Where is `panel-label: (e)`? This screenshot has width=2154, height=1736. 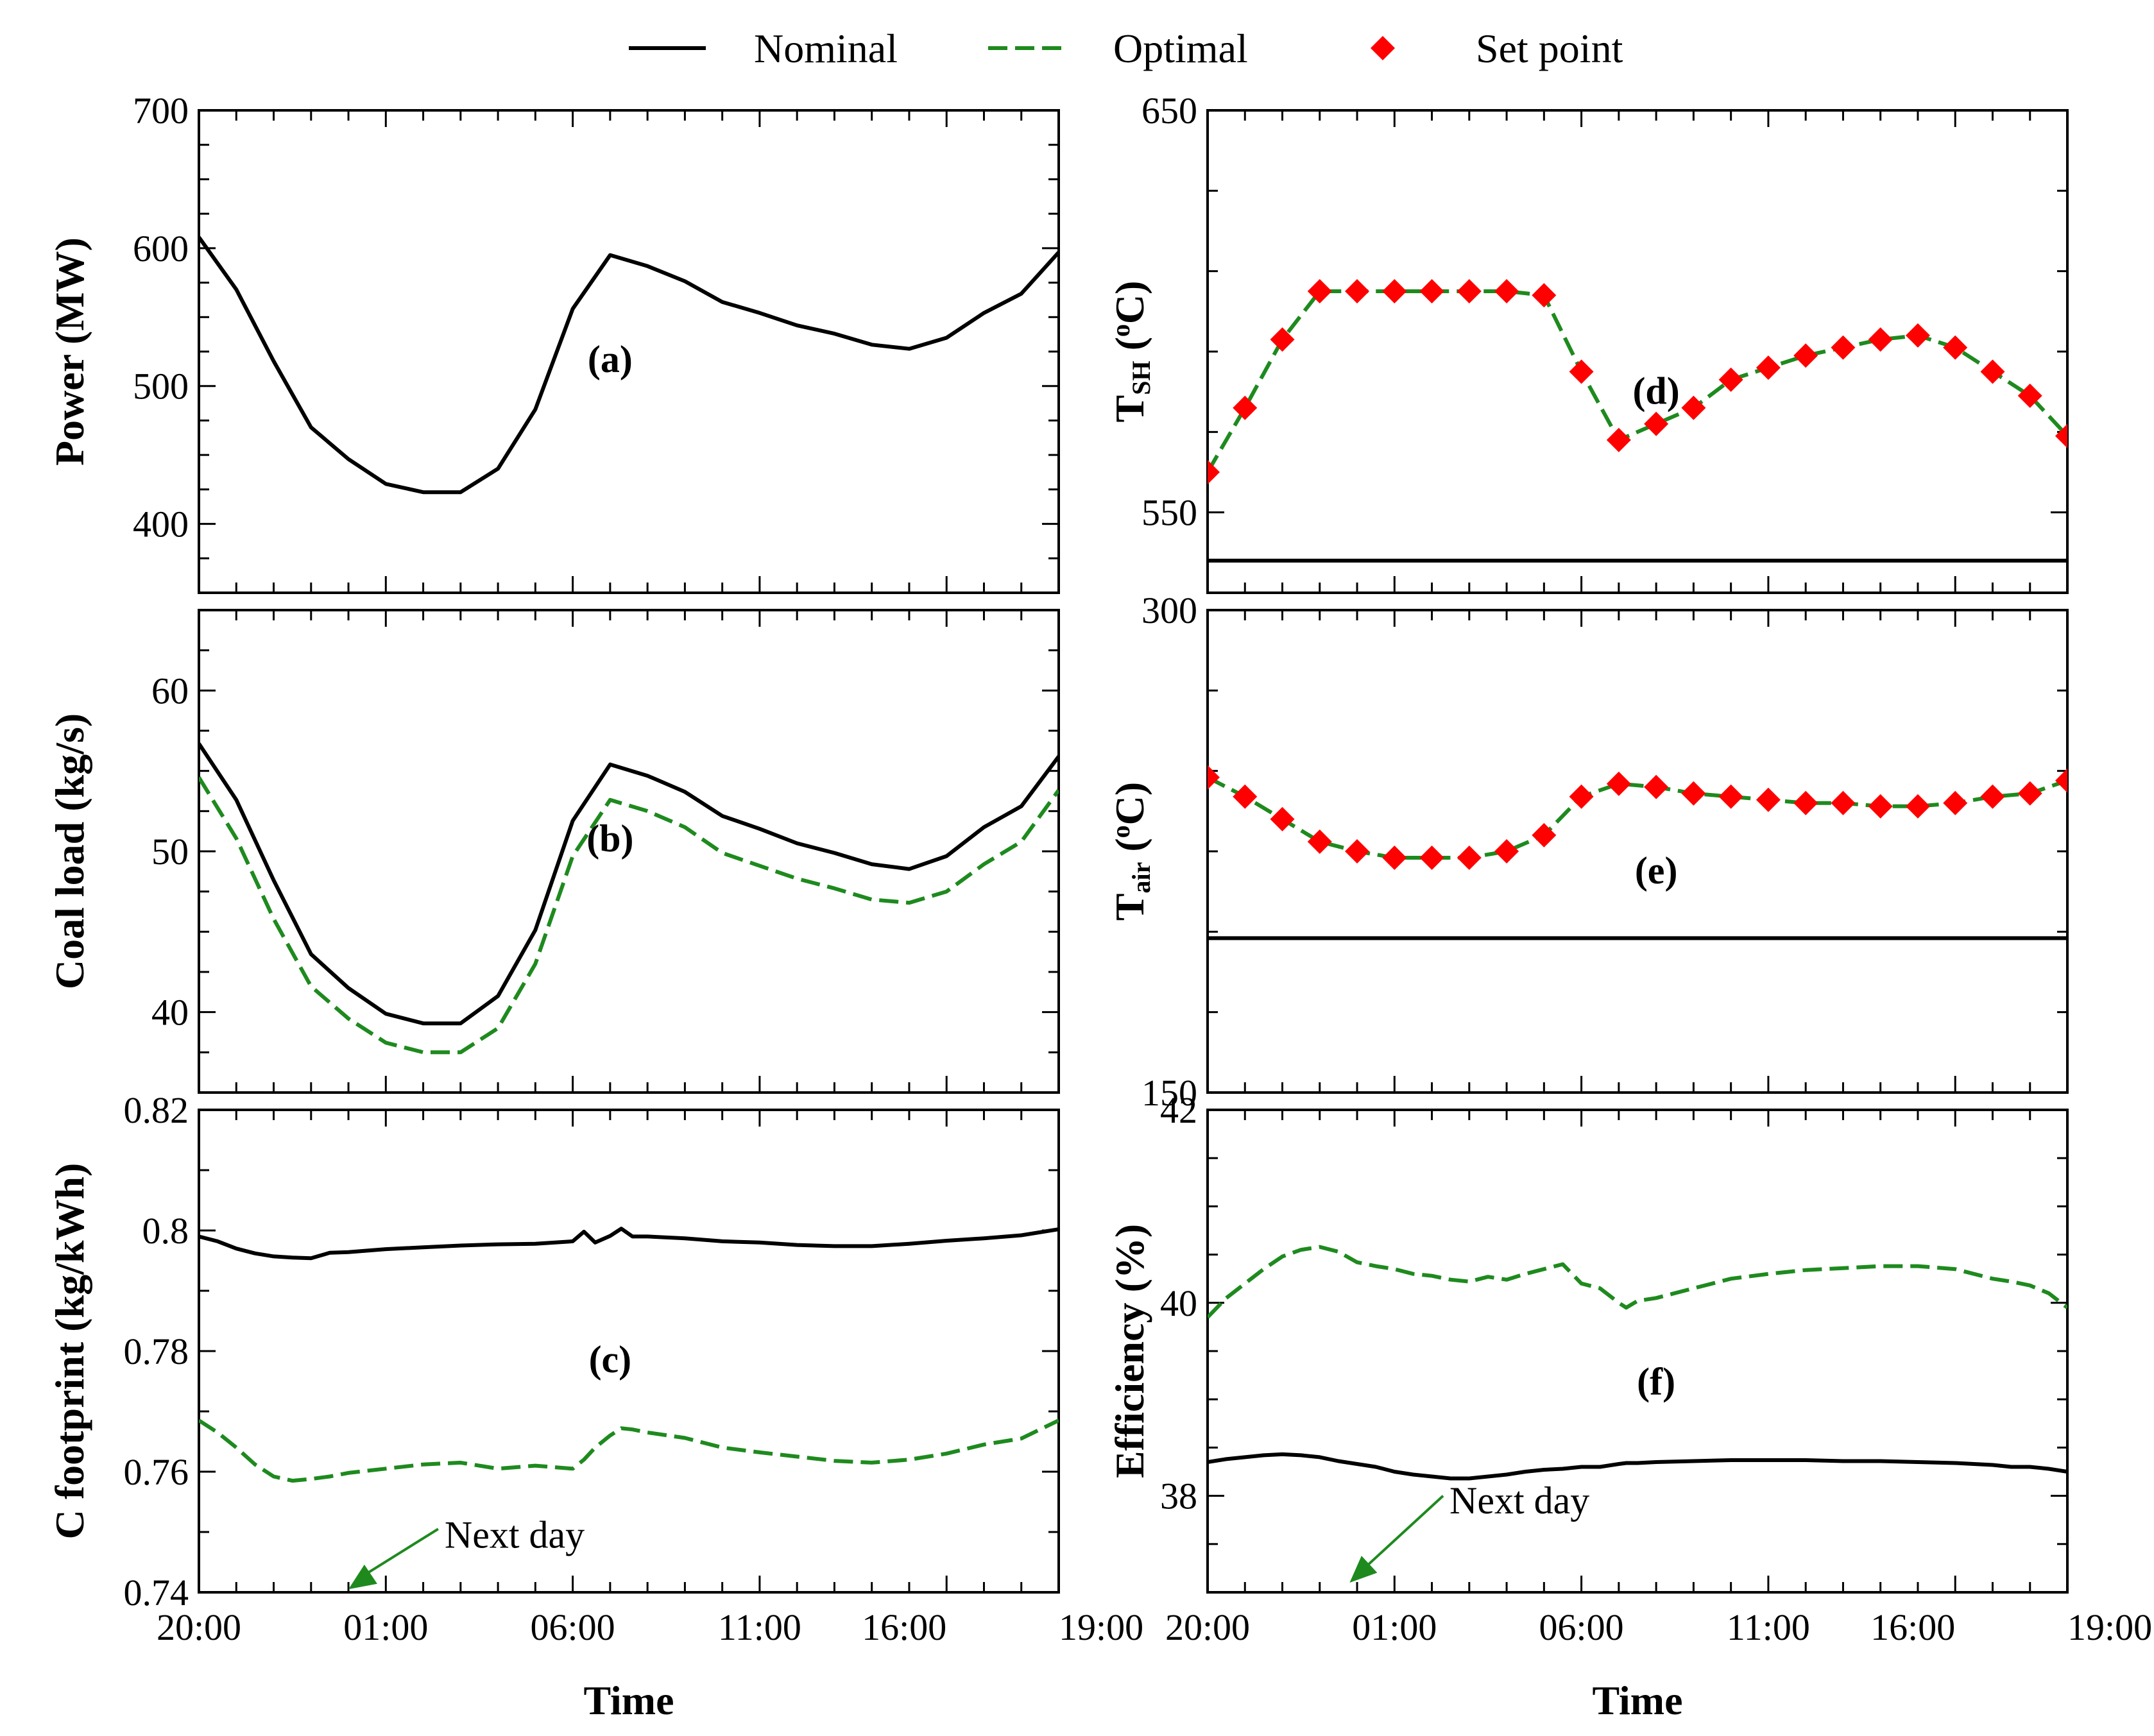 panel-label: (e) is located at coordinates (1656, 870).